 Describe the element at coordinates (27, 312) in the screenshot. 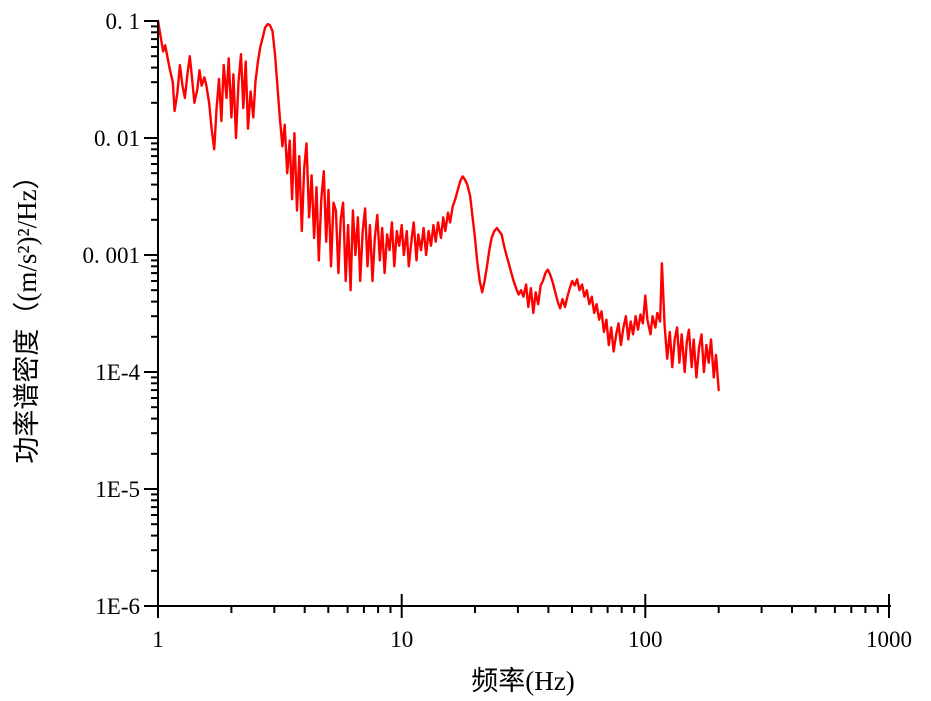

I see `y-axis-title: 功率谱密度（(m/s²)²/Hz）` at that location.